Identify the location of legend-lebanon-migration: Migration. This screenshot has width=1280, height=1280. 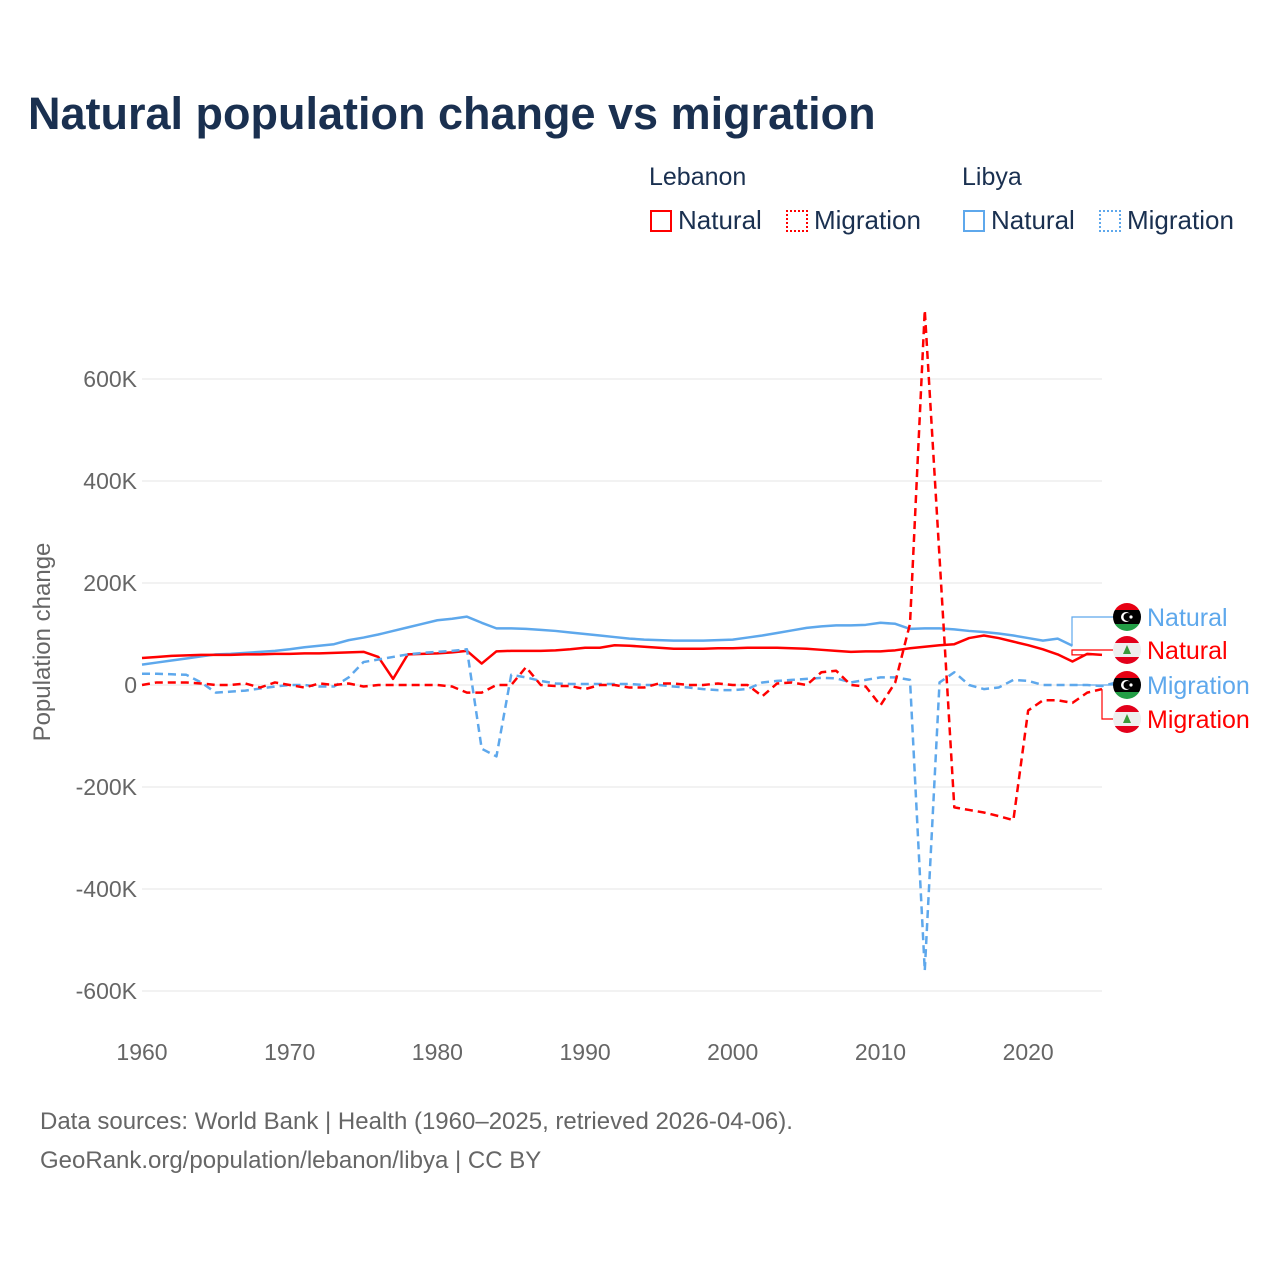
(853, 220).